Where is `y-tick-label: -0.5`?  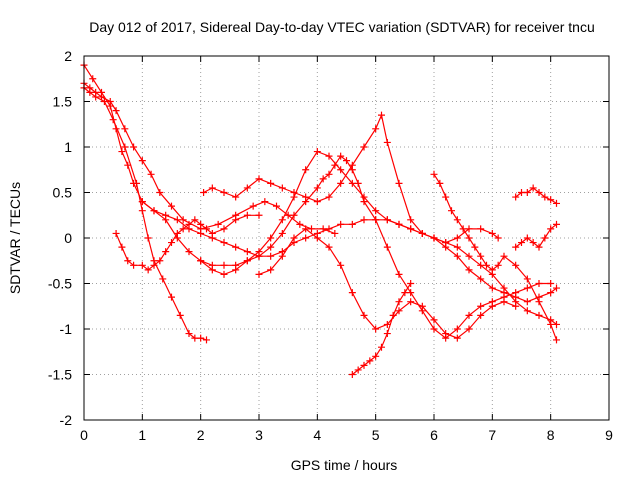 y-tick-label: -0.5 is located at coordinates (60, 284).